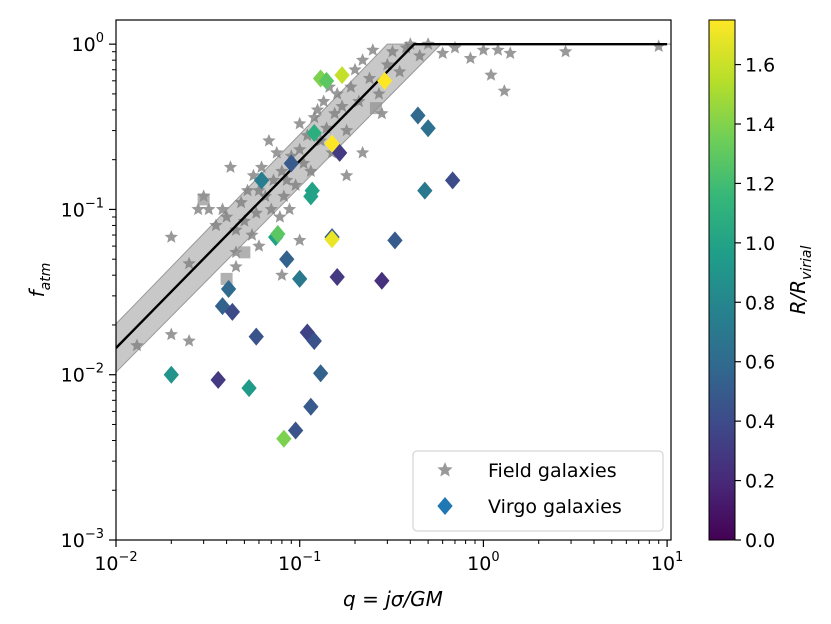 Image resolution: width=831 pixels, height=624 pixels. I want to click on x-axis-label-text: q = jσ/GM, so click(393, 599).